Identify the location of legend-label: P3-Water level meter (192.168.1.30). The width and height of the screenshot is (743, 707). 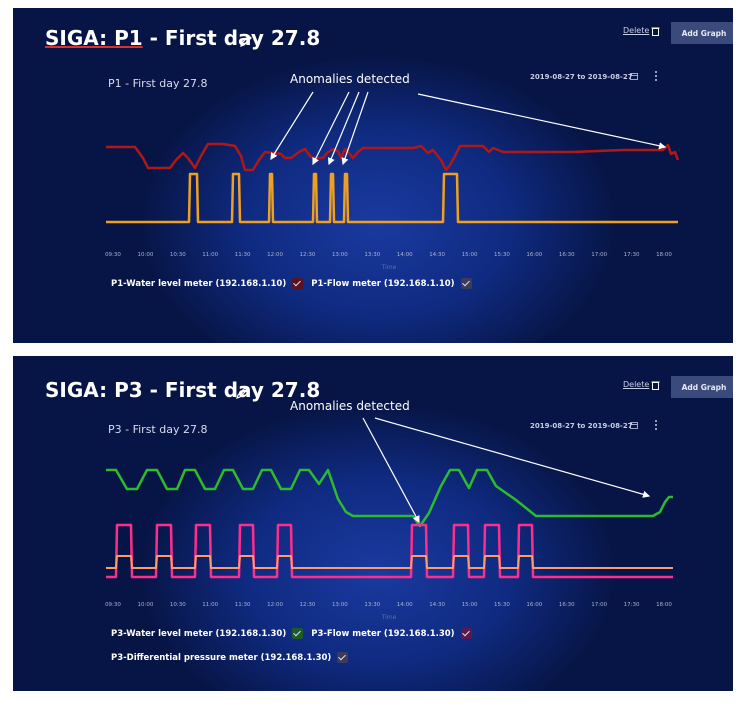
(199, 633).